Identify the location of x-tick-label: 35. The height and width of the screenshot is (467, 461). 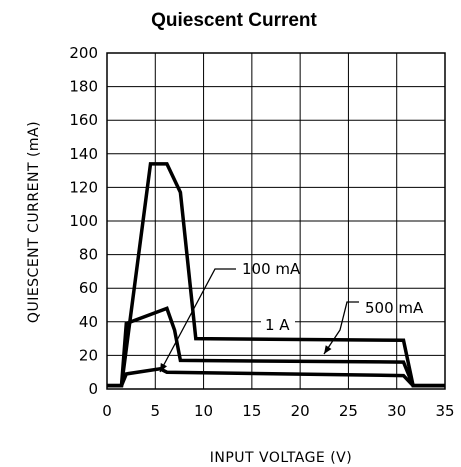
(444, 411).